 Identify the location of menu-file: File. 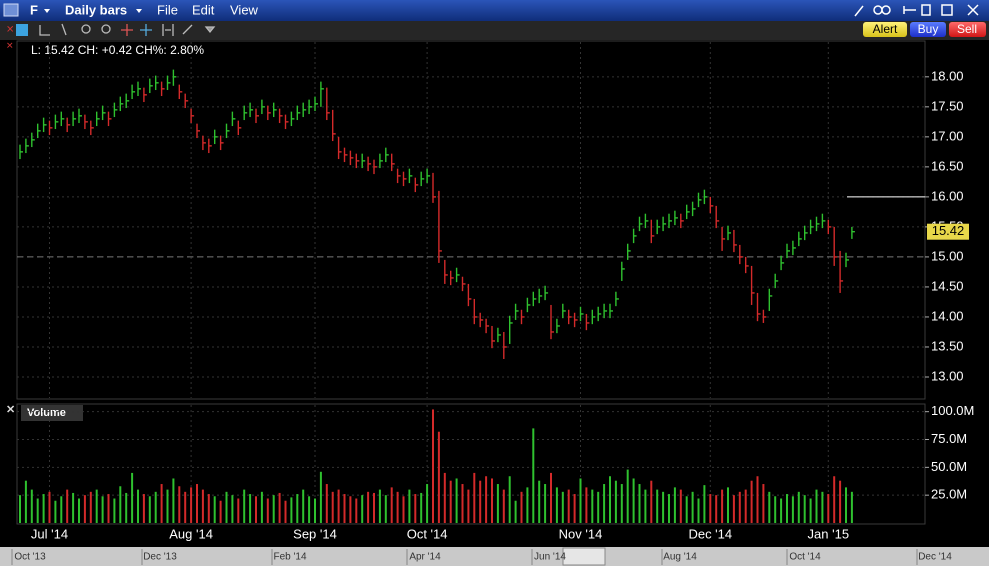
(167, 9).